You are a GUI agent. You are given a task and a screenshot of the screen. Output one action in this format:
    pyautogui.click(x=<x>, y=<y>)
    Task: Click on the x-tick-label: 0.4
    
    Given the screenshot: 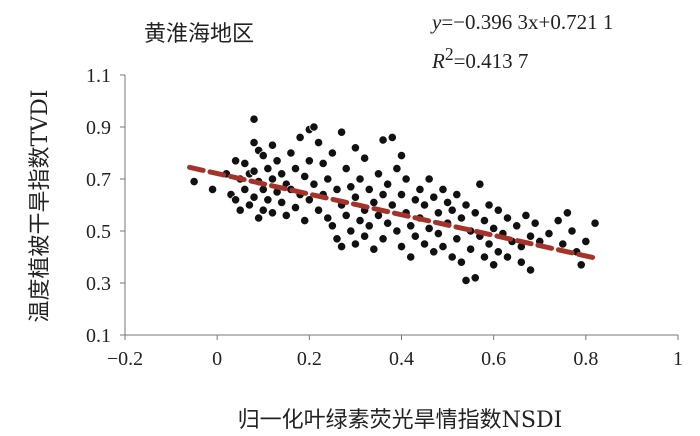 What is the action you would take?
    pyautogui.click(x=401, y=359)
    